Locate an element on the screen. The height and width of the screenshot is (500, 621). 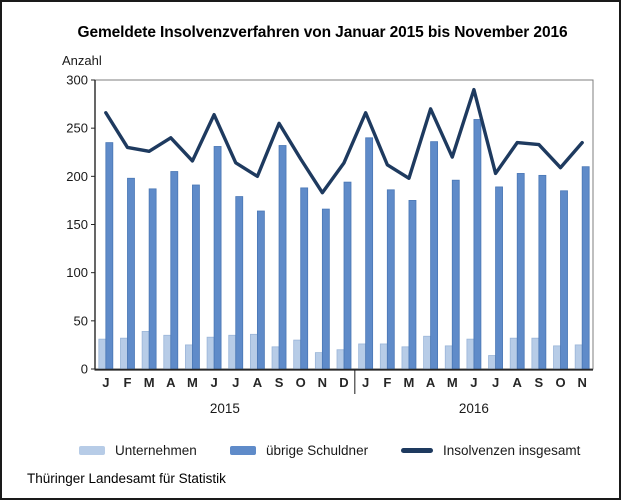
legend-item-uebrige-schuldner: übrige Schuldner is located at coordinates (299, 450).